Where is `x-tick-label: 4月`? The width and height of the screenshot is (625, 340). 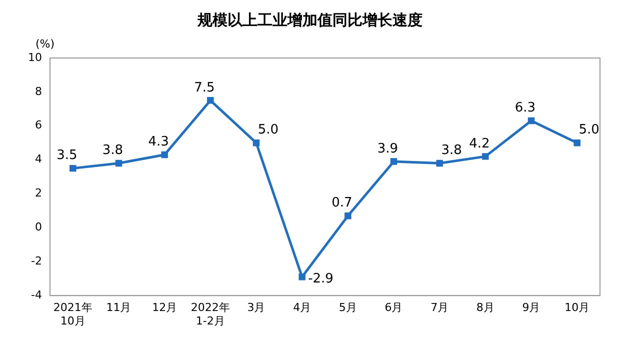
x-tick-label: 4月 is located at coordinates (302, 307).